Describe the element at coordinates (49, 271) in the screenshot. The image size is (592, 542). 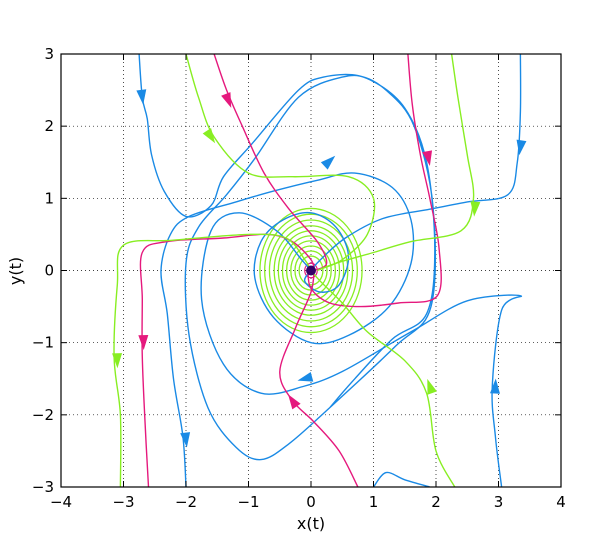
I see `y-tick-label: 0` at that location.